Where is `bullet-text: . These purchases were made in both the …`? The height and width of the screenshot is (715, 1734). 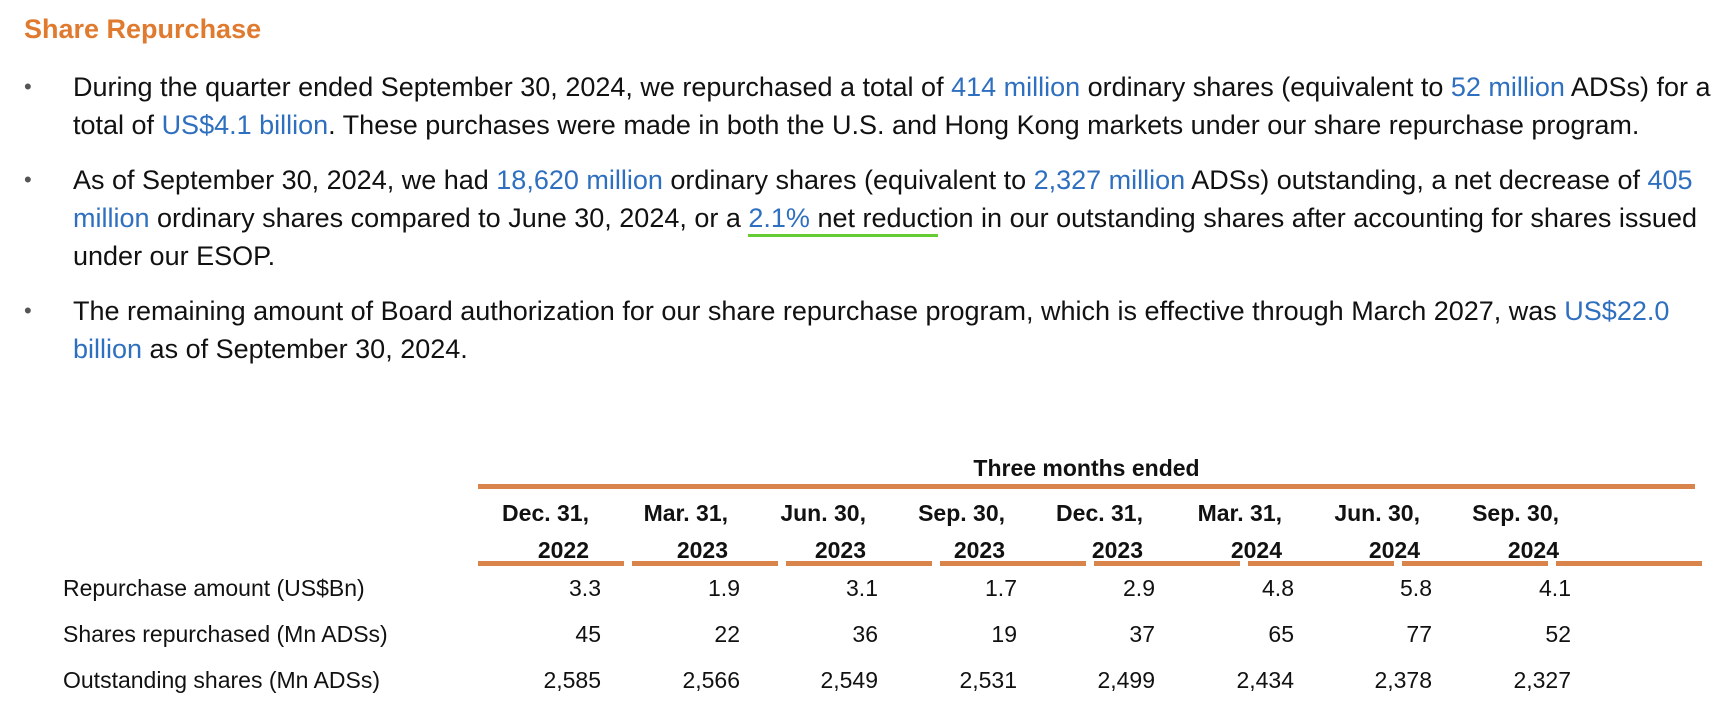 bullet-text: . These purchases were made in both the … is located at coordinates (984, 125).